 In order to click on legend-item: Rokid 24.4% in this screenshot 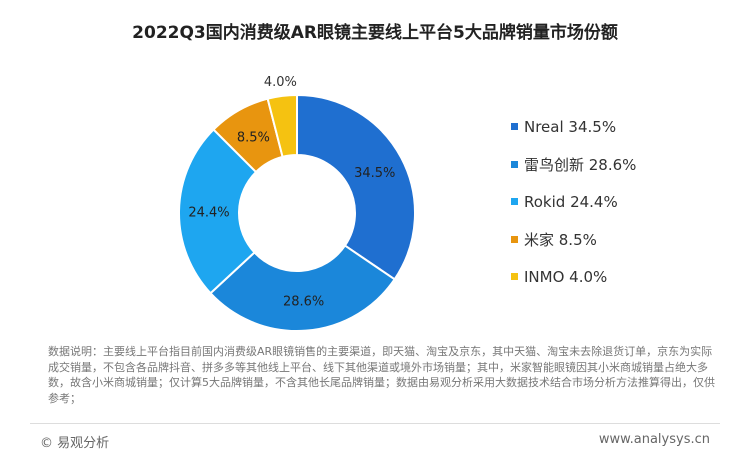, I will do `click(573, 202)`.